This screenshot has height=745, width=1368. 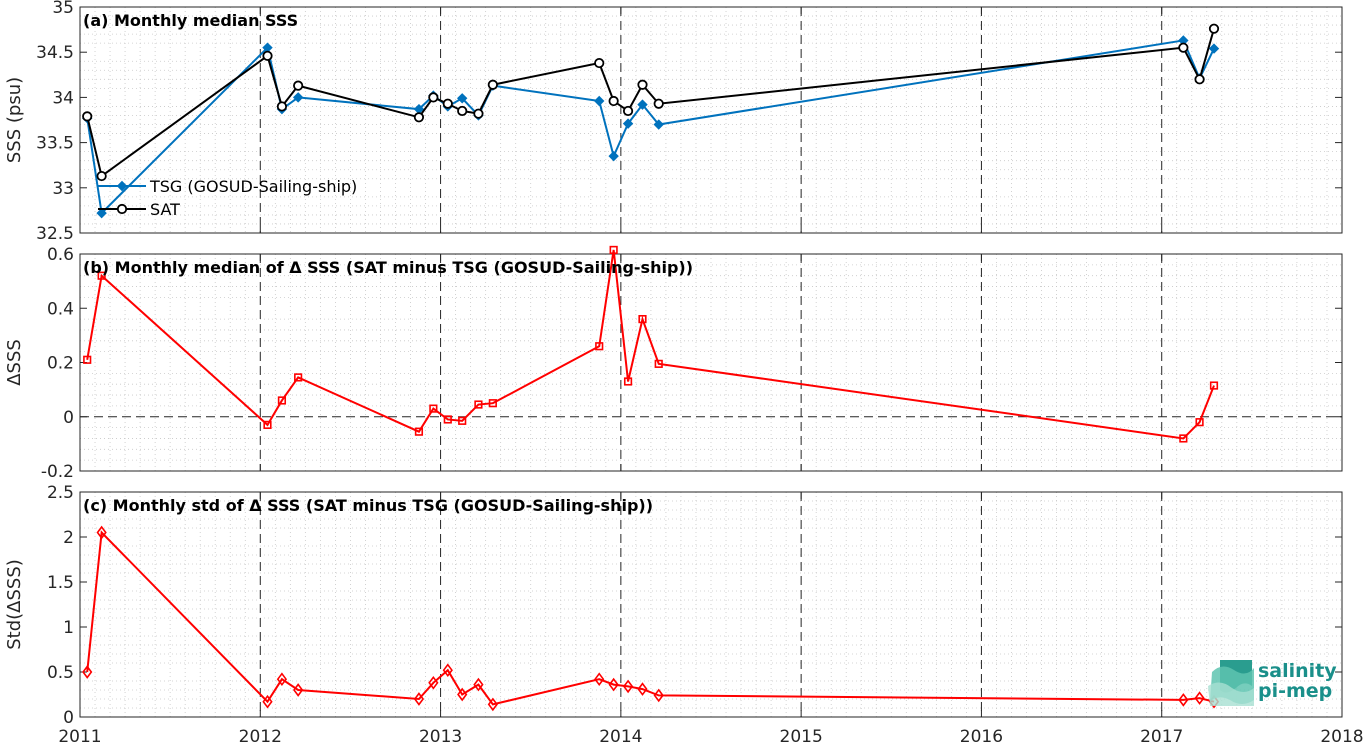 I want to click on y-tick-label: 2, so click(x=68, y=538).